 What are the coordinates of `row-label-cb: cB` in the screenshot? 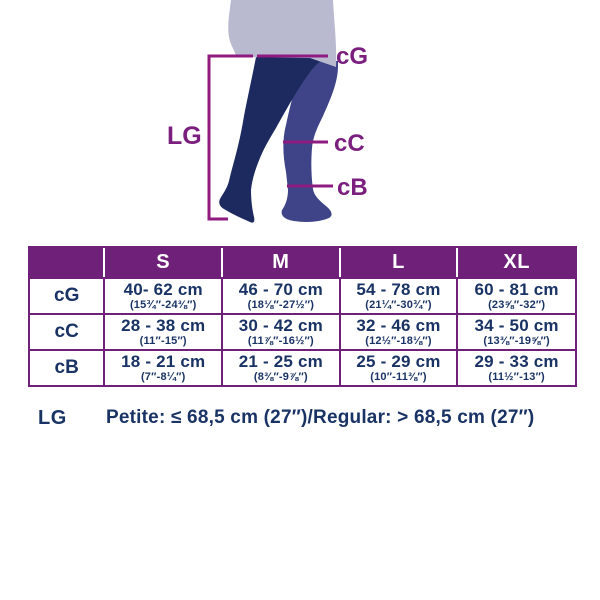 It's located at (67, 367).